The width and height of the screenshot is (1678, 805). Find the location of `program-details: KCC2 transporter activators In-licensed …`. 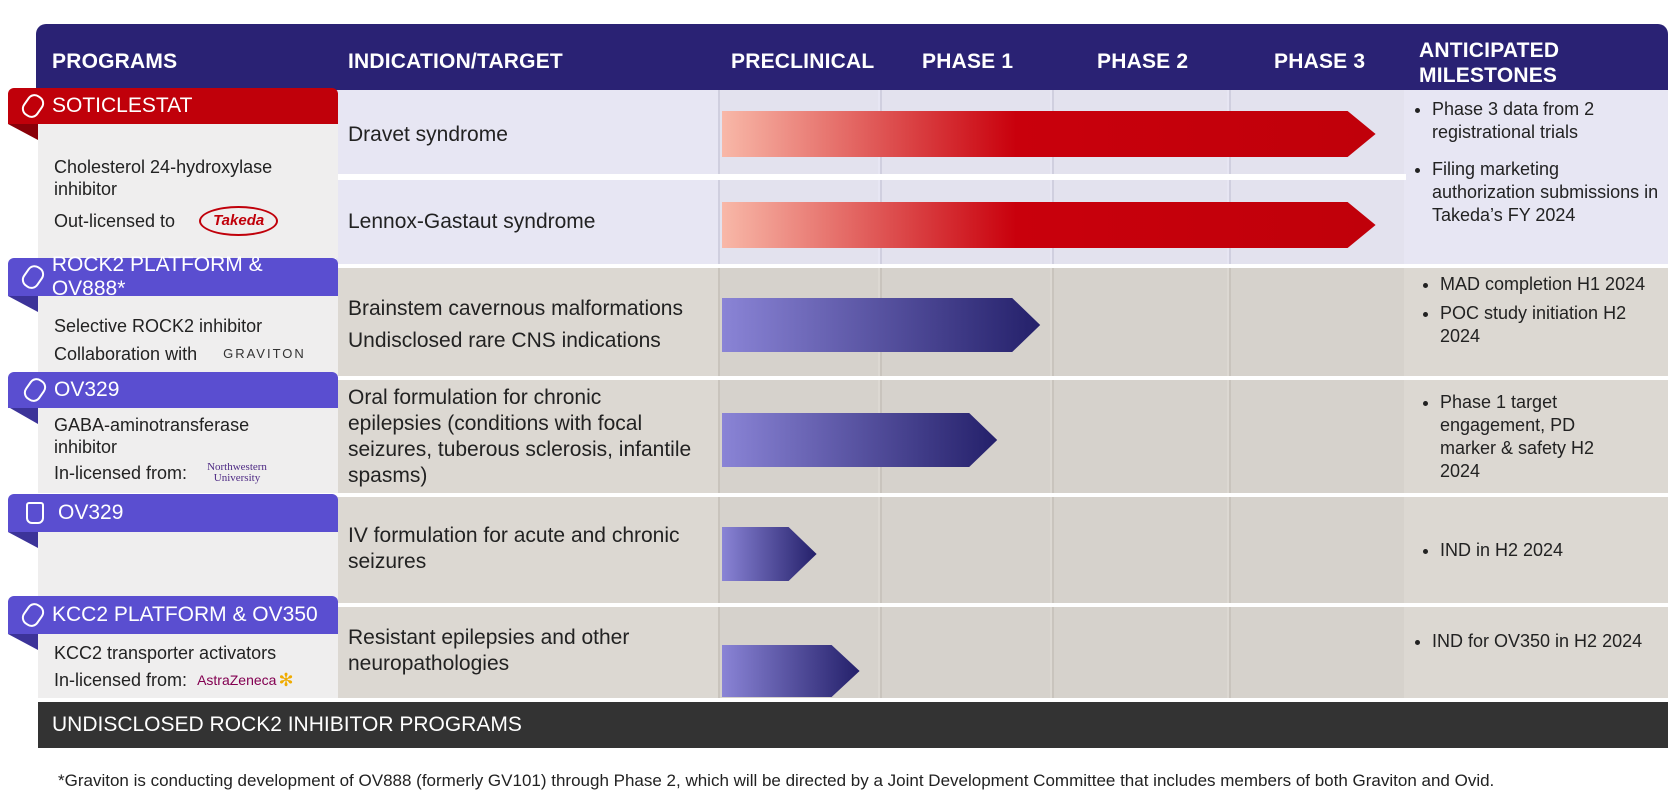

program-details: KCC2 transporter activators In-licensed … is located at coordinates (188, 666).